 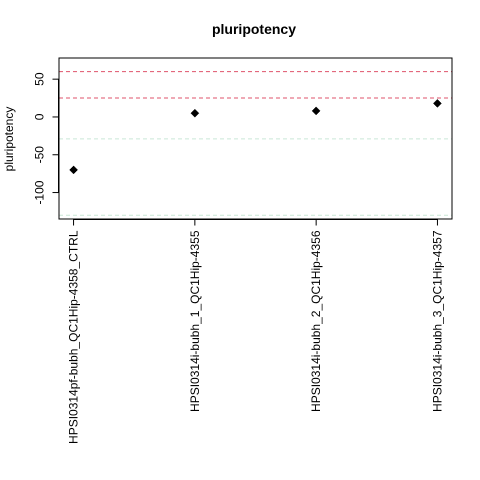 What do you see at coordinates (254, 29) in the screenshot?
I see `chart-title: pluripotency` at bounding box center [254, 29].